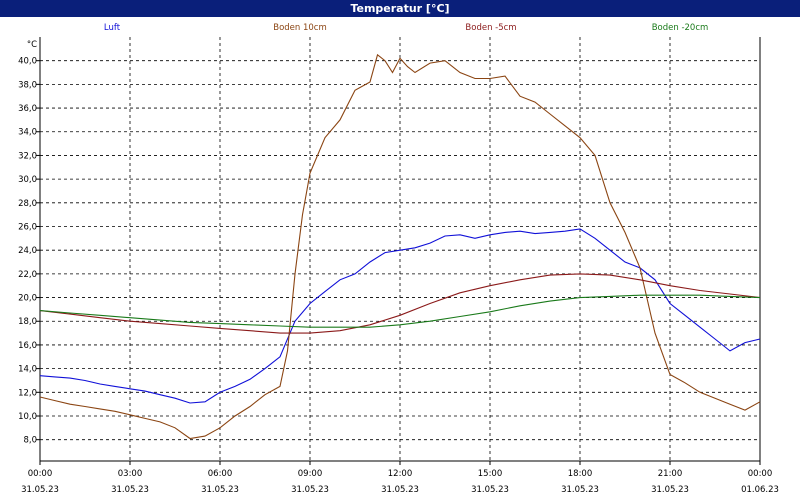 The width and height of the screenshot is (800, 500). Describe the element at coordinates (27, 156) in the screenshot. I see `y-tick-label: 32,0` at that location.